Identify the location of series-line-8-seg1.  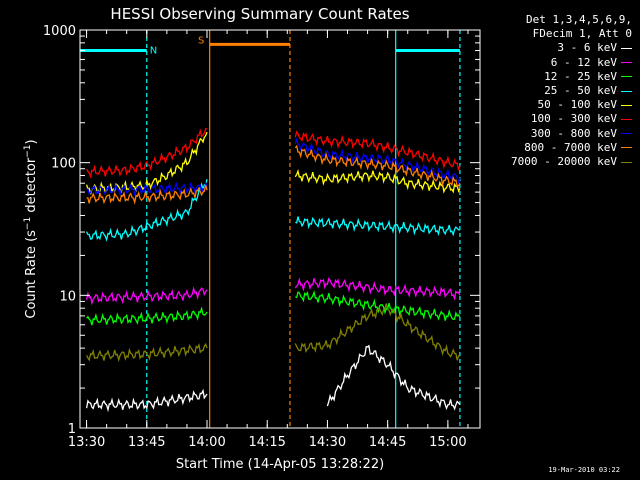
(377, 332).